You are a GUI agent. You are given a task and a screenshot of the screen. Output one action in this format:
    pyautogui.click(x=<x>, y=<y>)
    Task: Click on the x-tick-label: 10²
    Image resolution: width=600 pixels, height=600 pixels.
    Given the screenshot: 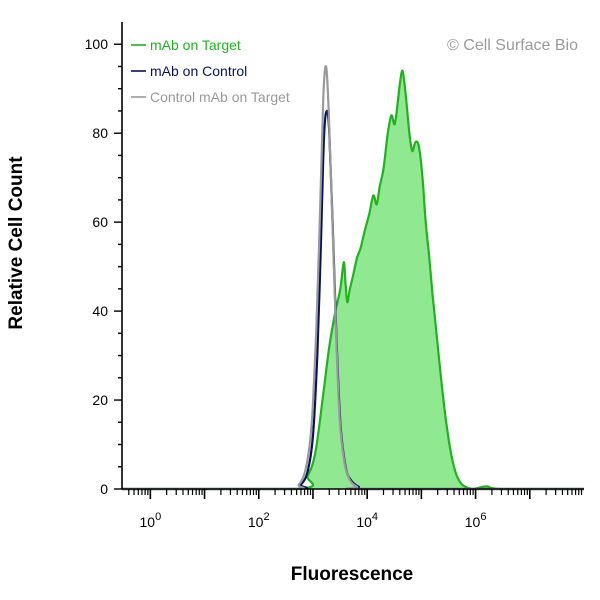 What is the action you would take?
    pyautogui.click(x=259, y=520)
    